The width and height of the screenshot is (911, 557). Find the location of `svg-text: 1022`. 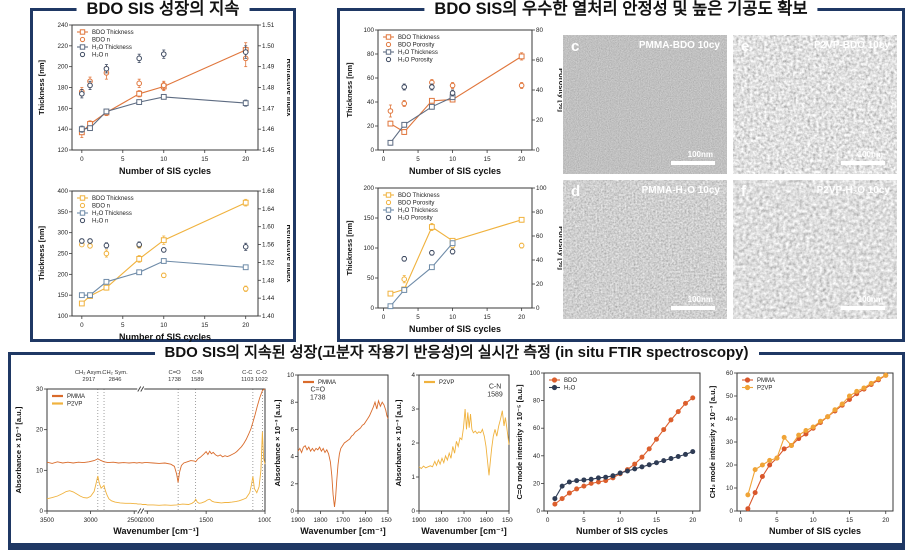

svg-text: 1022 is located at coordinates (261, 380).